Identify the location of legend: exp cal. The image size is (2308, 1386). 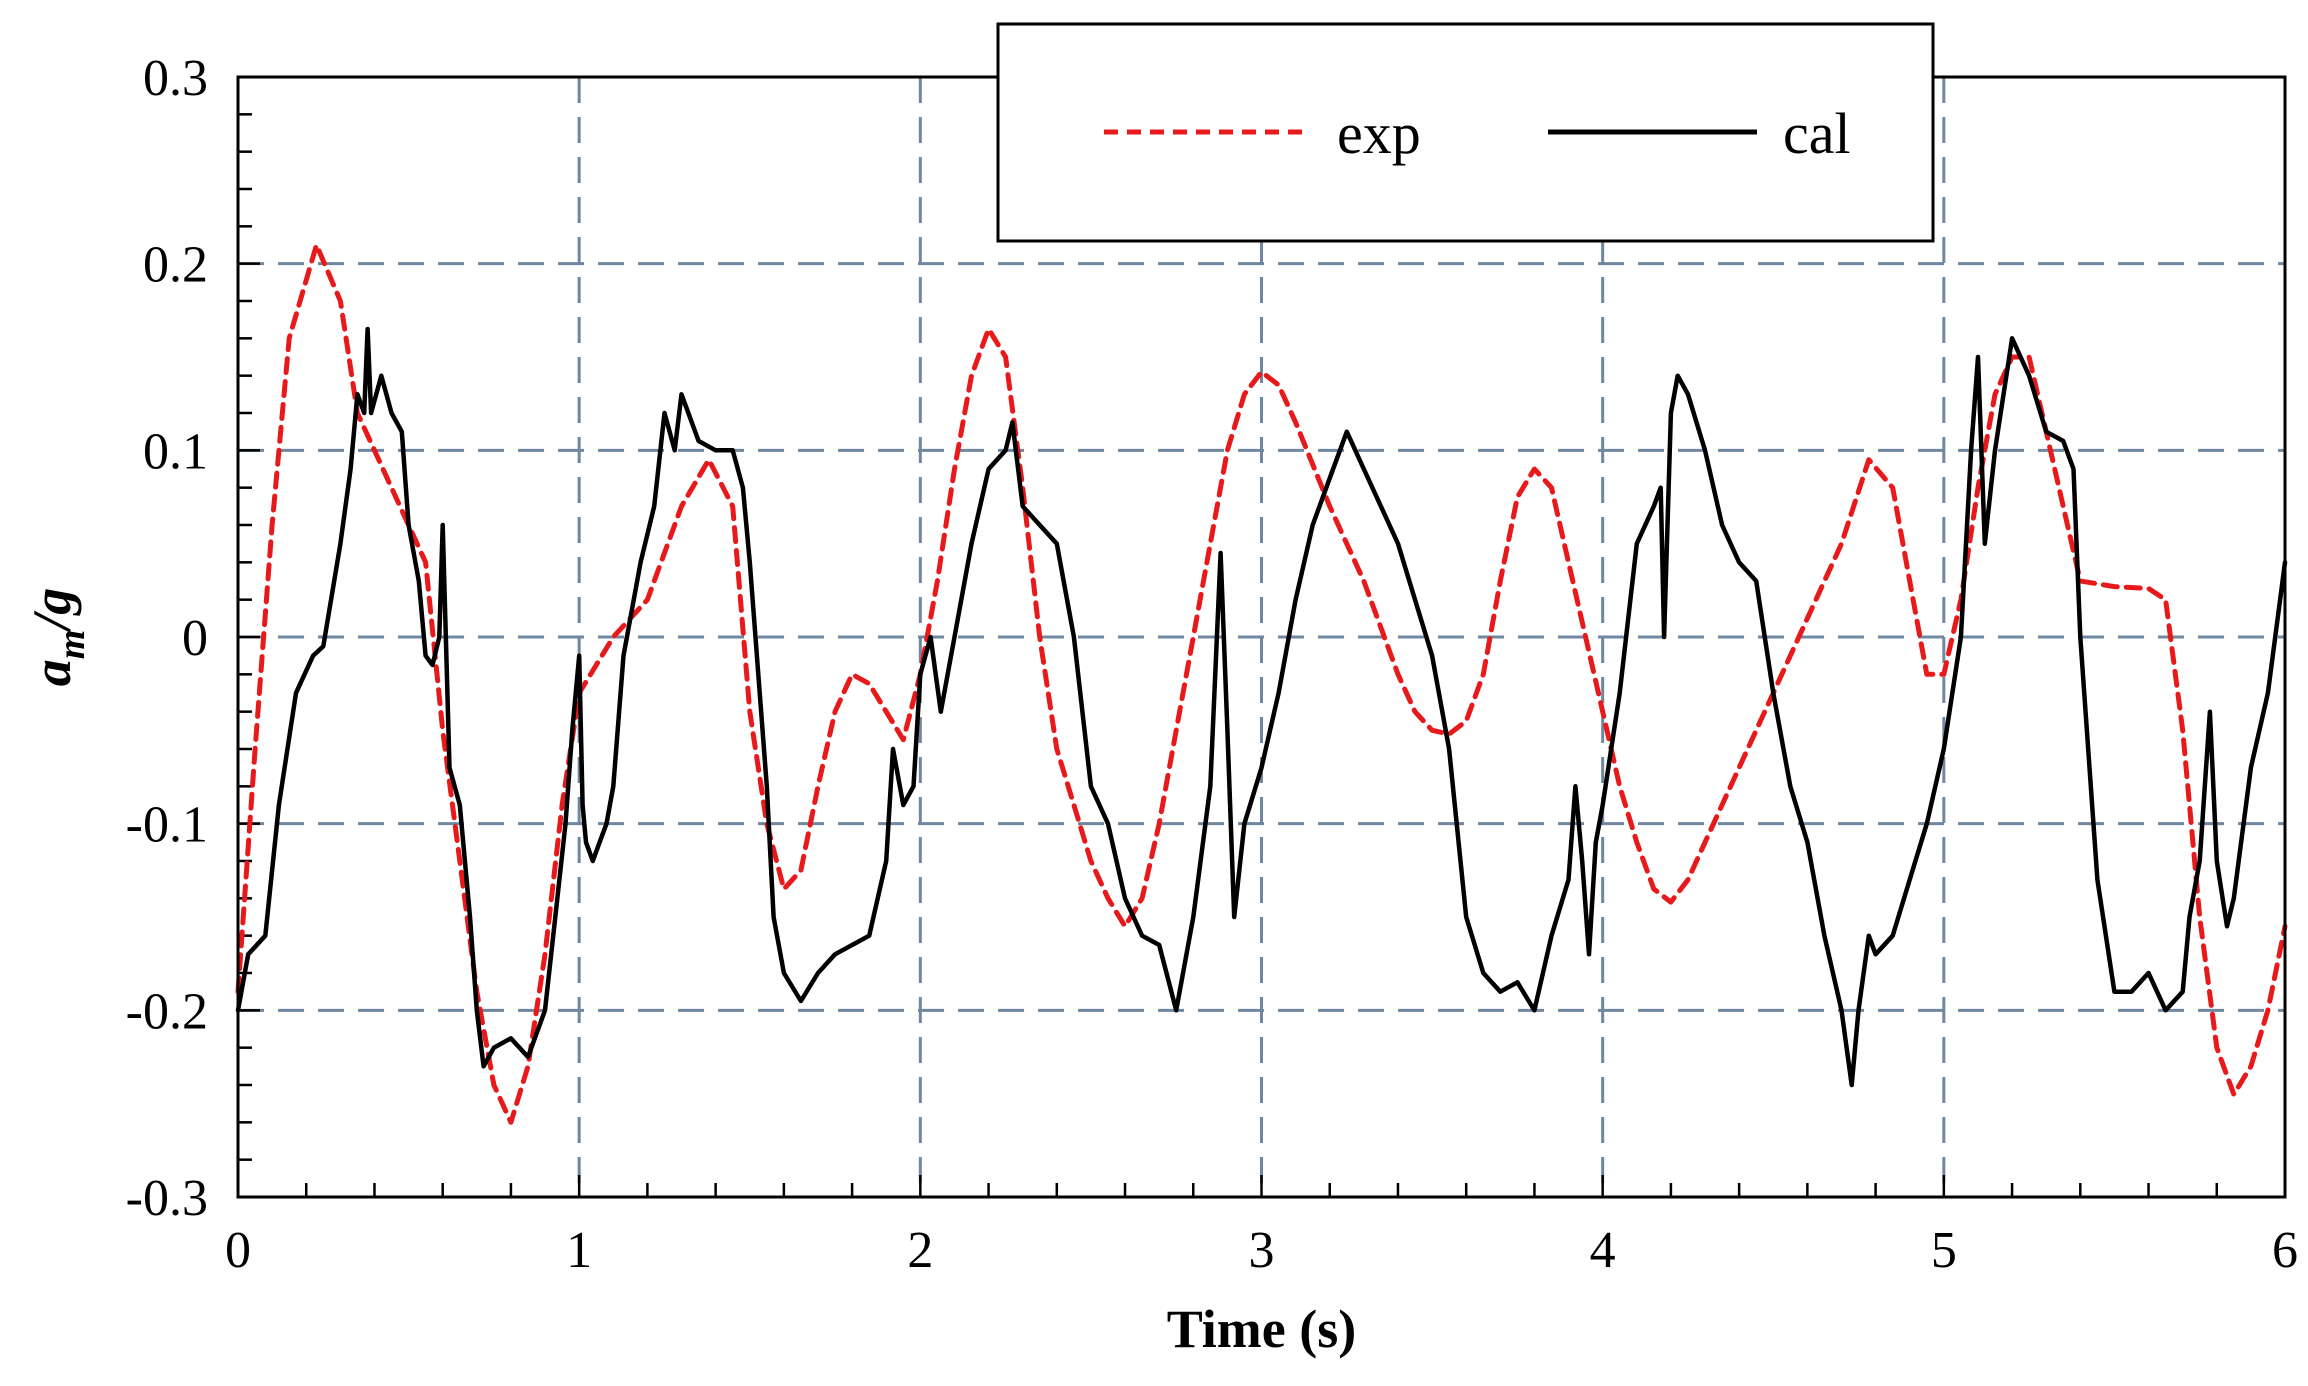
(1465, 132).